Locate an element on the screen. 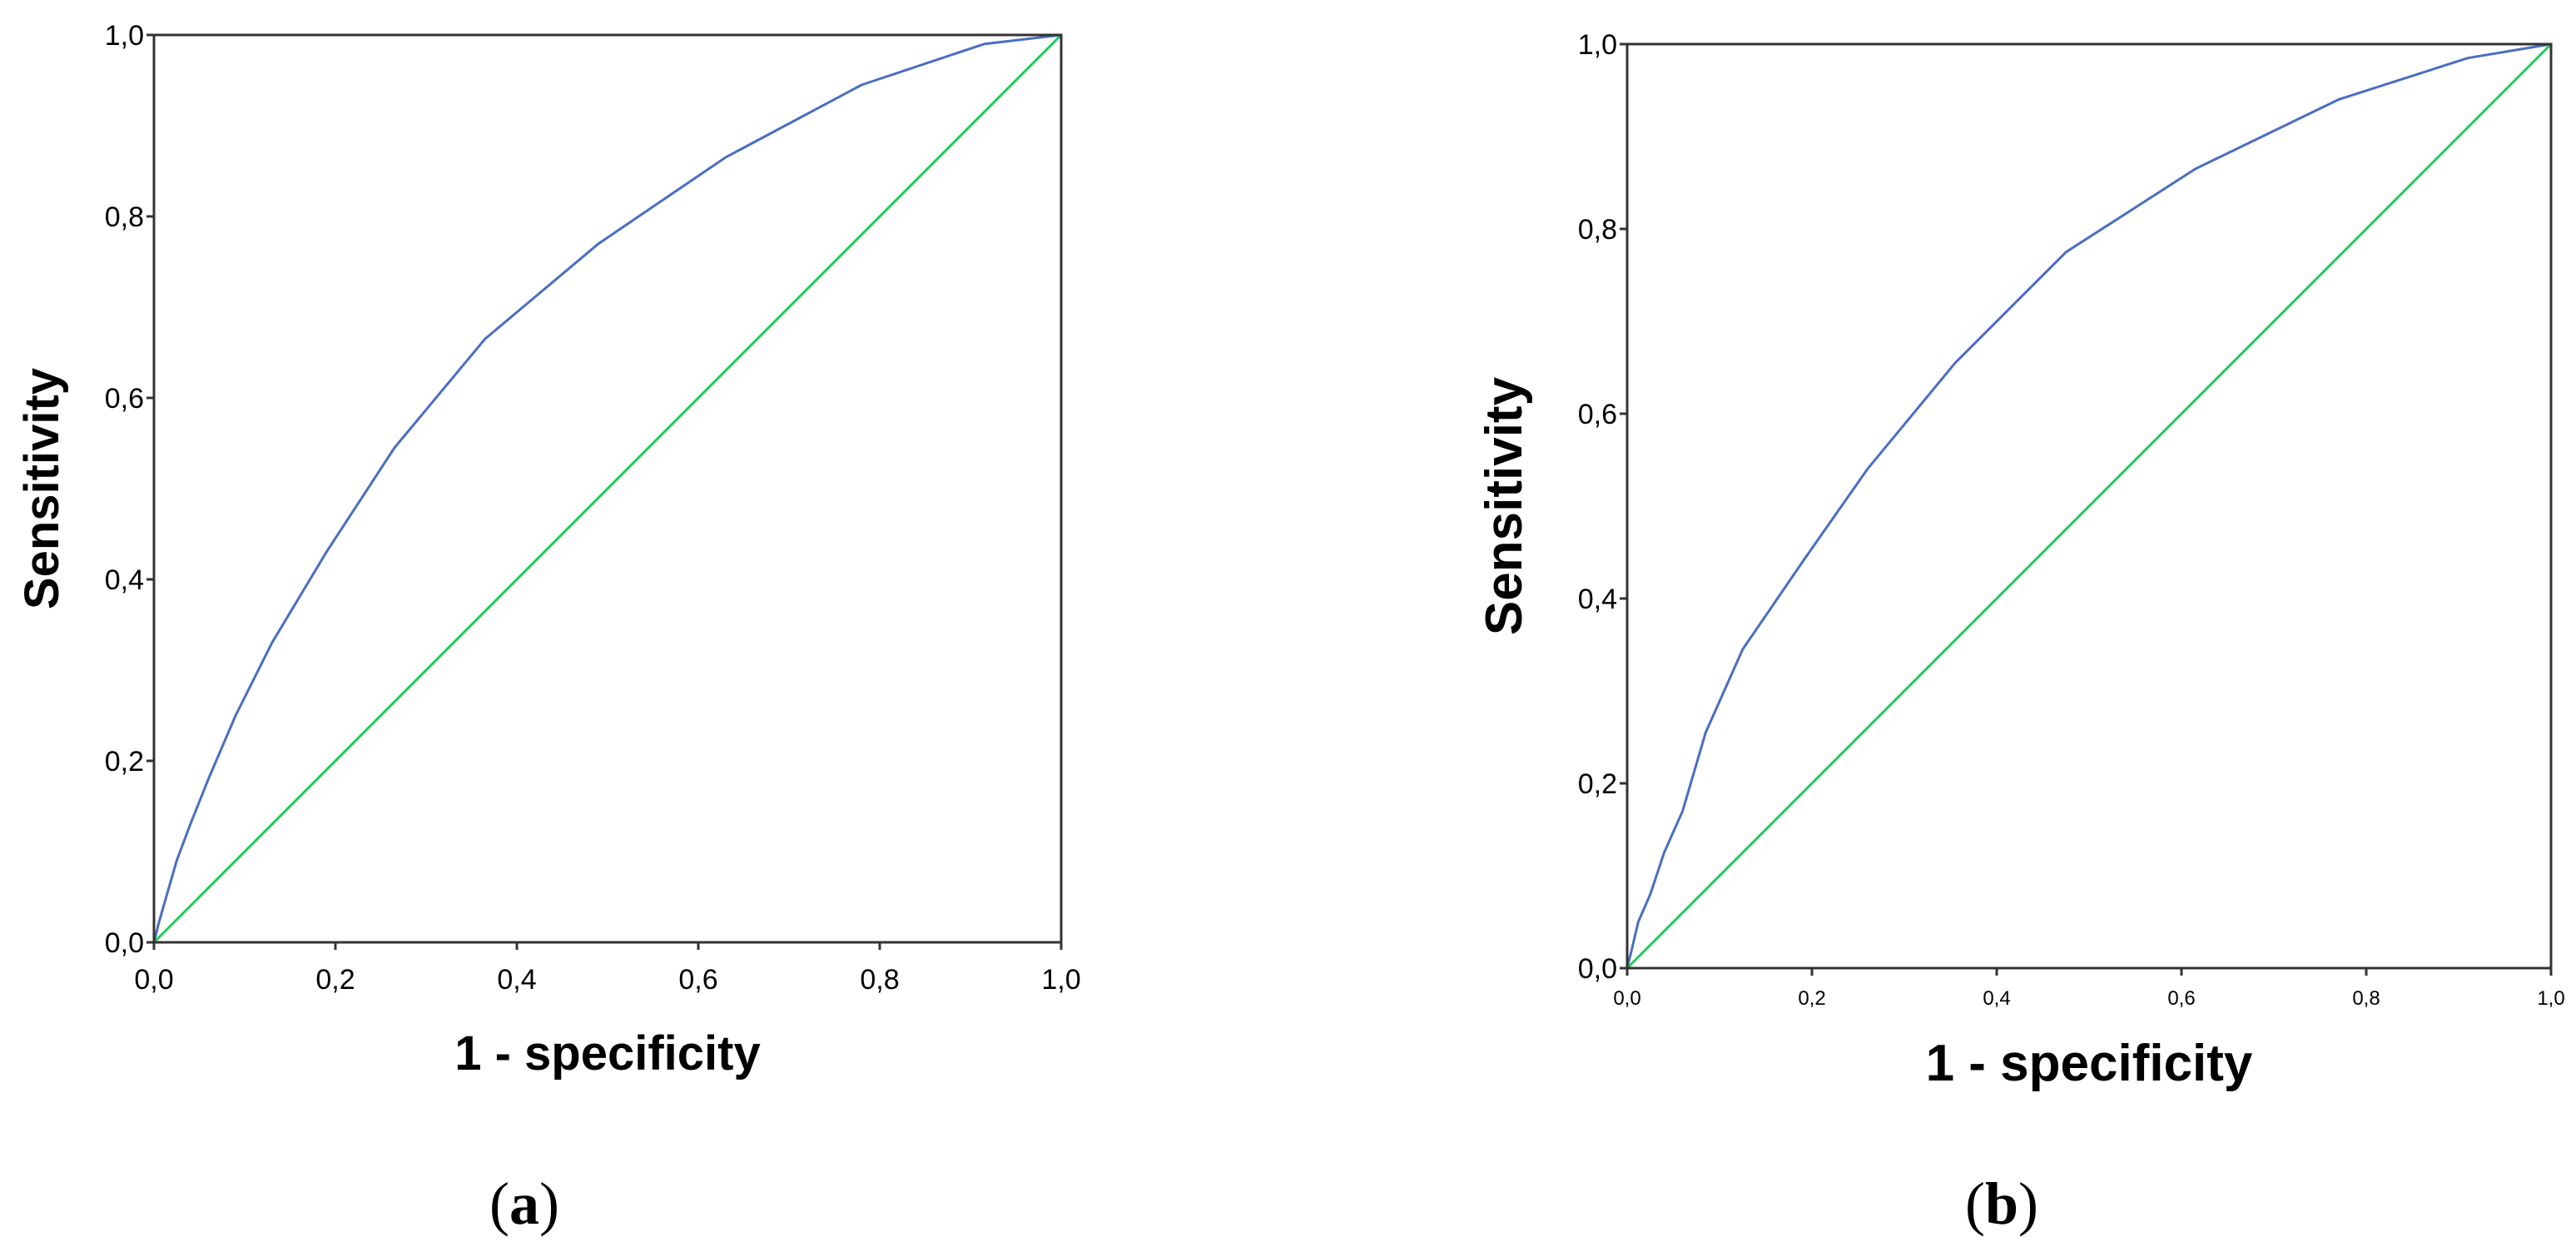 This screenshot has width=2576, height=1247. panel-label-a-text: a is located at coordinates (524, 1203).